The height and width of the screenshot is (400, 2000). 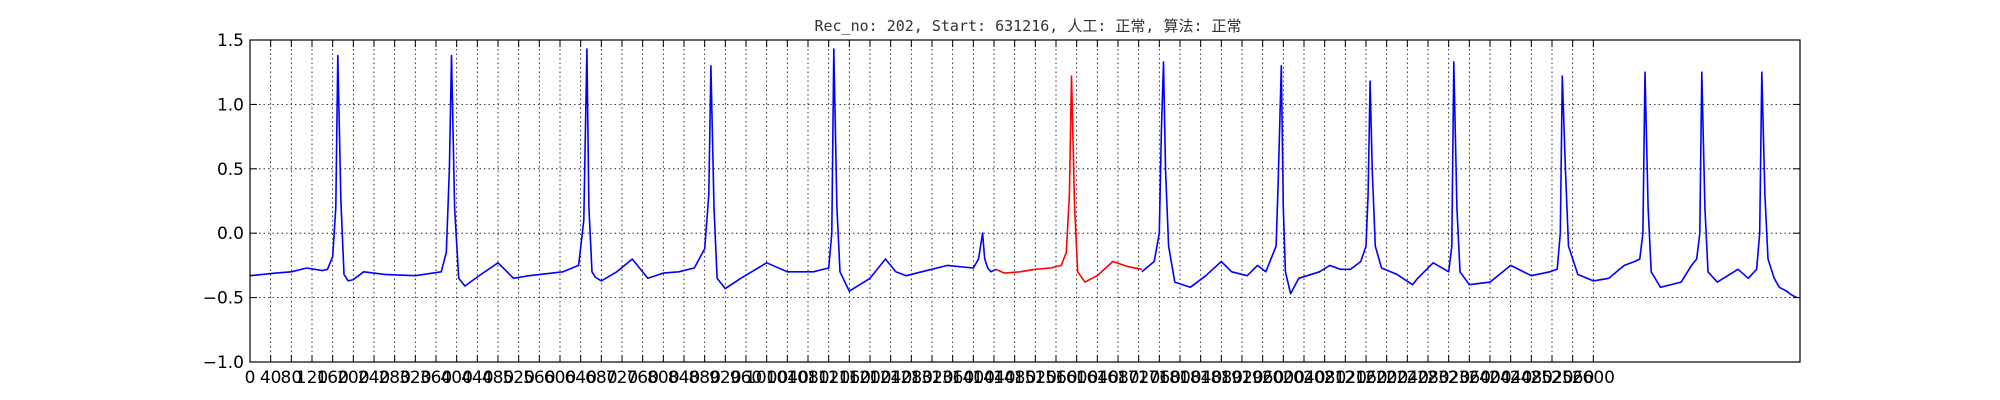 What do you see at coordinates (456, 378) in the screenshot?
I see `x-tick-label: 400` at bounding box center [456, 378].